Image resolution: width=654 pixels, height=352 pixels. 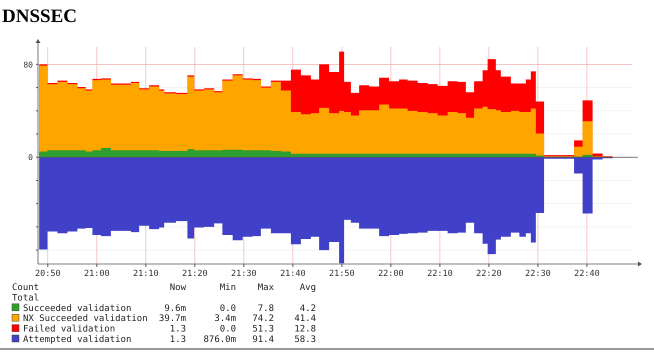 I want to click on text: 41.4, so click(x=305, y=319).